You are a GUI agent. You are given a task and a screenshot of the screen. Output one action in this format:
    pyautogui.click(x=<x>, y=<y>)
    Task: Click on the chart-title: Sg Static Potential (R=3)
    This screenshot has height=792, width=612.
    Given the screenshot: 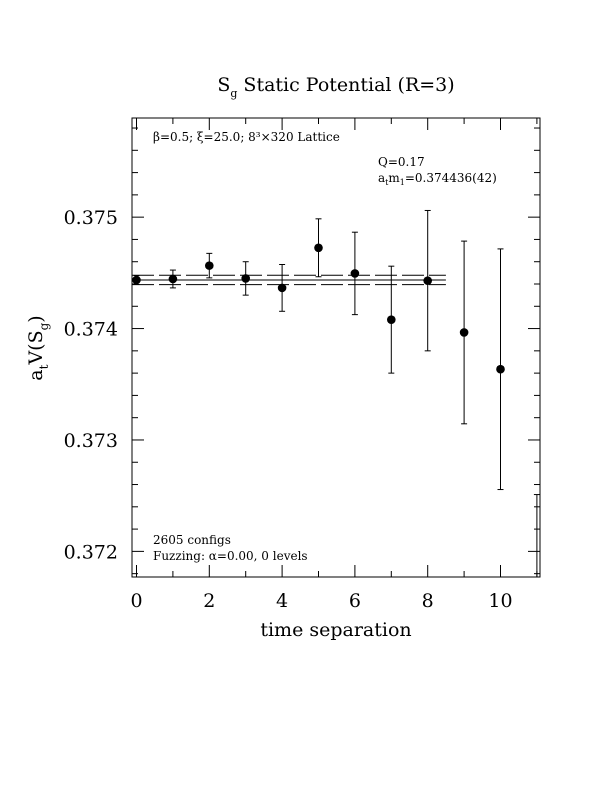 What is the action you would take?
    pyautogui.click(x=335, y=87)
    